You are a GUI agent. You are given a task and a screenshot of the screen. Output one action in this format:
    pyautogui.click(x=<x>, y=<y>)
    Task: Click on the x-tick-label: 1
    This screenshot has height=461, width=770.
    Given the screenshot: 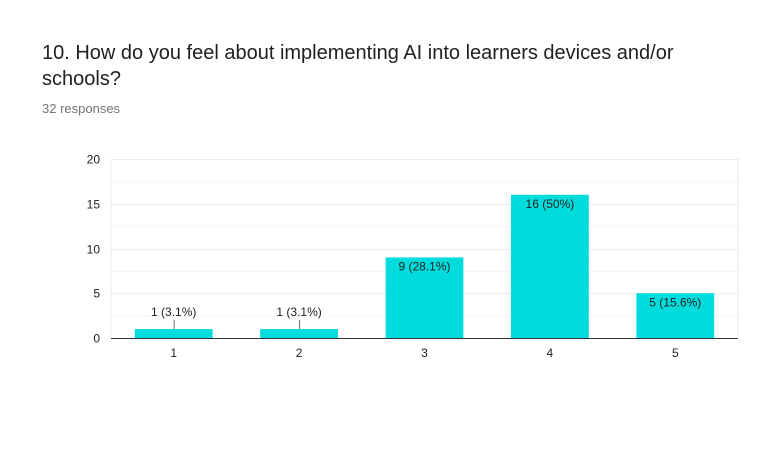 What is the action you would take?
    pyautogui.click(x=173, y=353)
    